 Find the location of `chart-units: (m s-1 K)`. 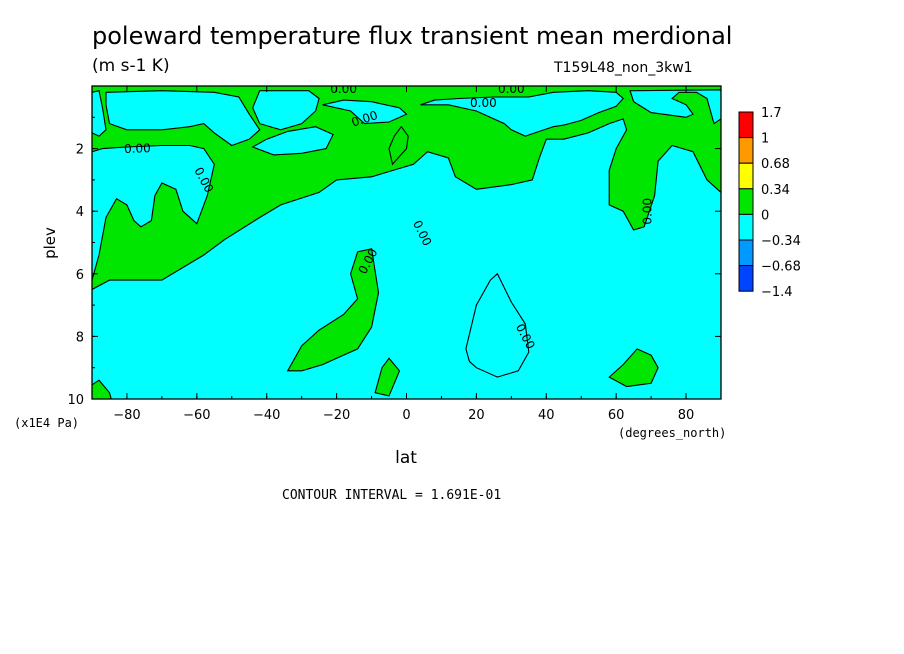

chart-units: (m s-1 K) is located at coordinates (131, 66).